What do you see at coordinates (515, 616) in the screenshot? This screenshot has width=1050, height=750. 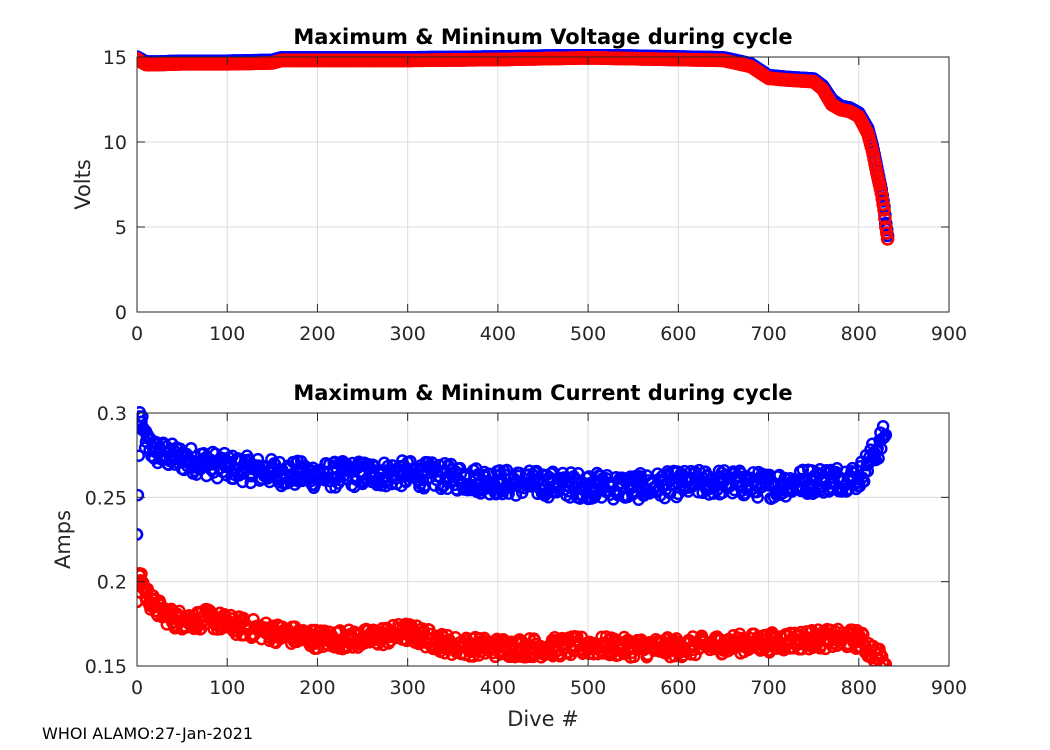 I see `series-minimum` at bounding box center [515, 616].